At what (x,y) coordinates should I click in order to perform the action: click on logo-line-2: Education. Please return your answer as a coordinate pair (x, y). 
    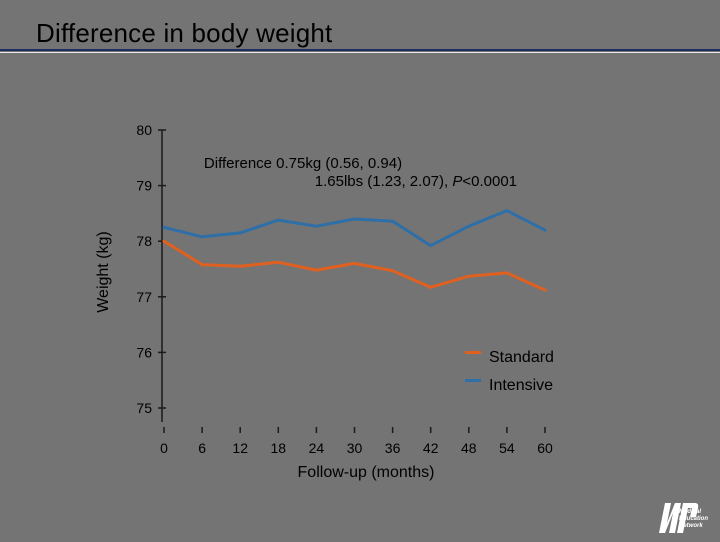
    Looking at the image, I should click on (694, 519).